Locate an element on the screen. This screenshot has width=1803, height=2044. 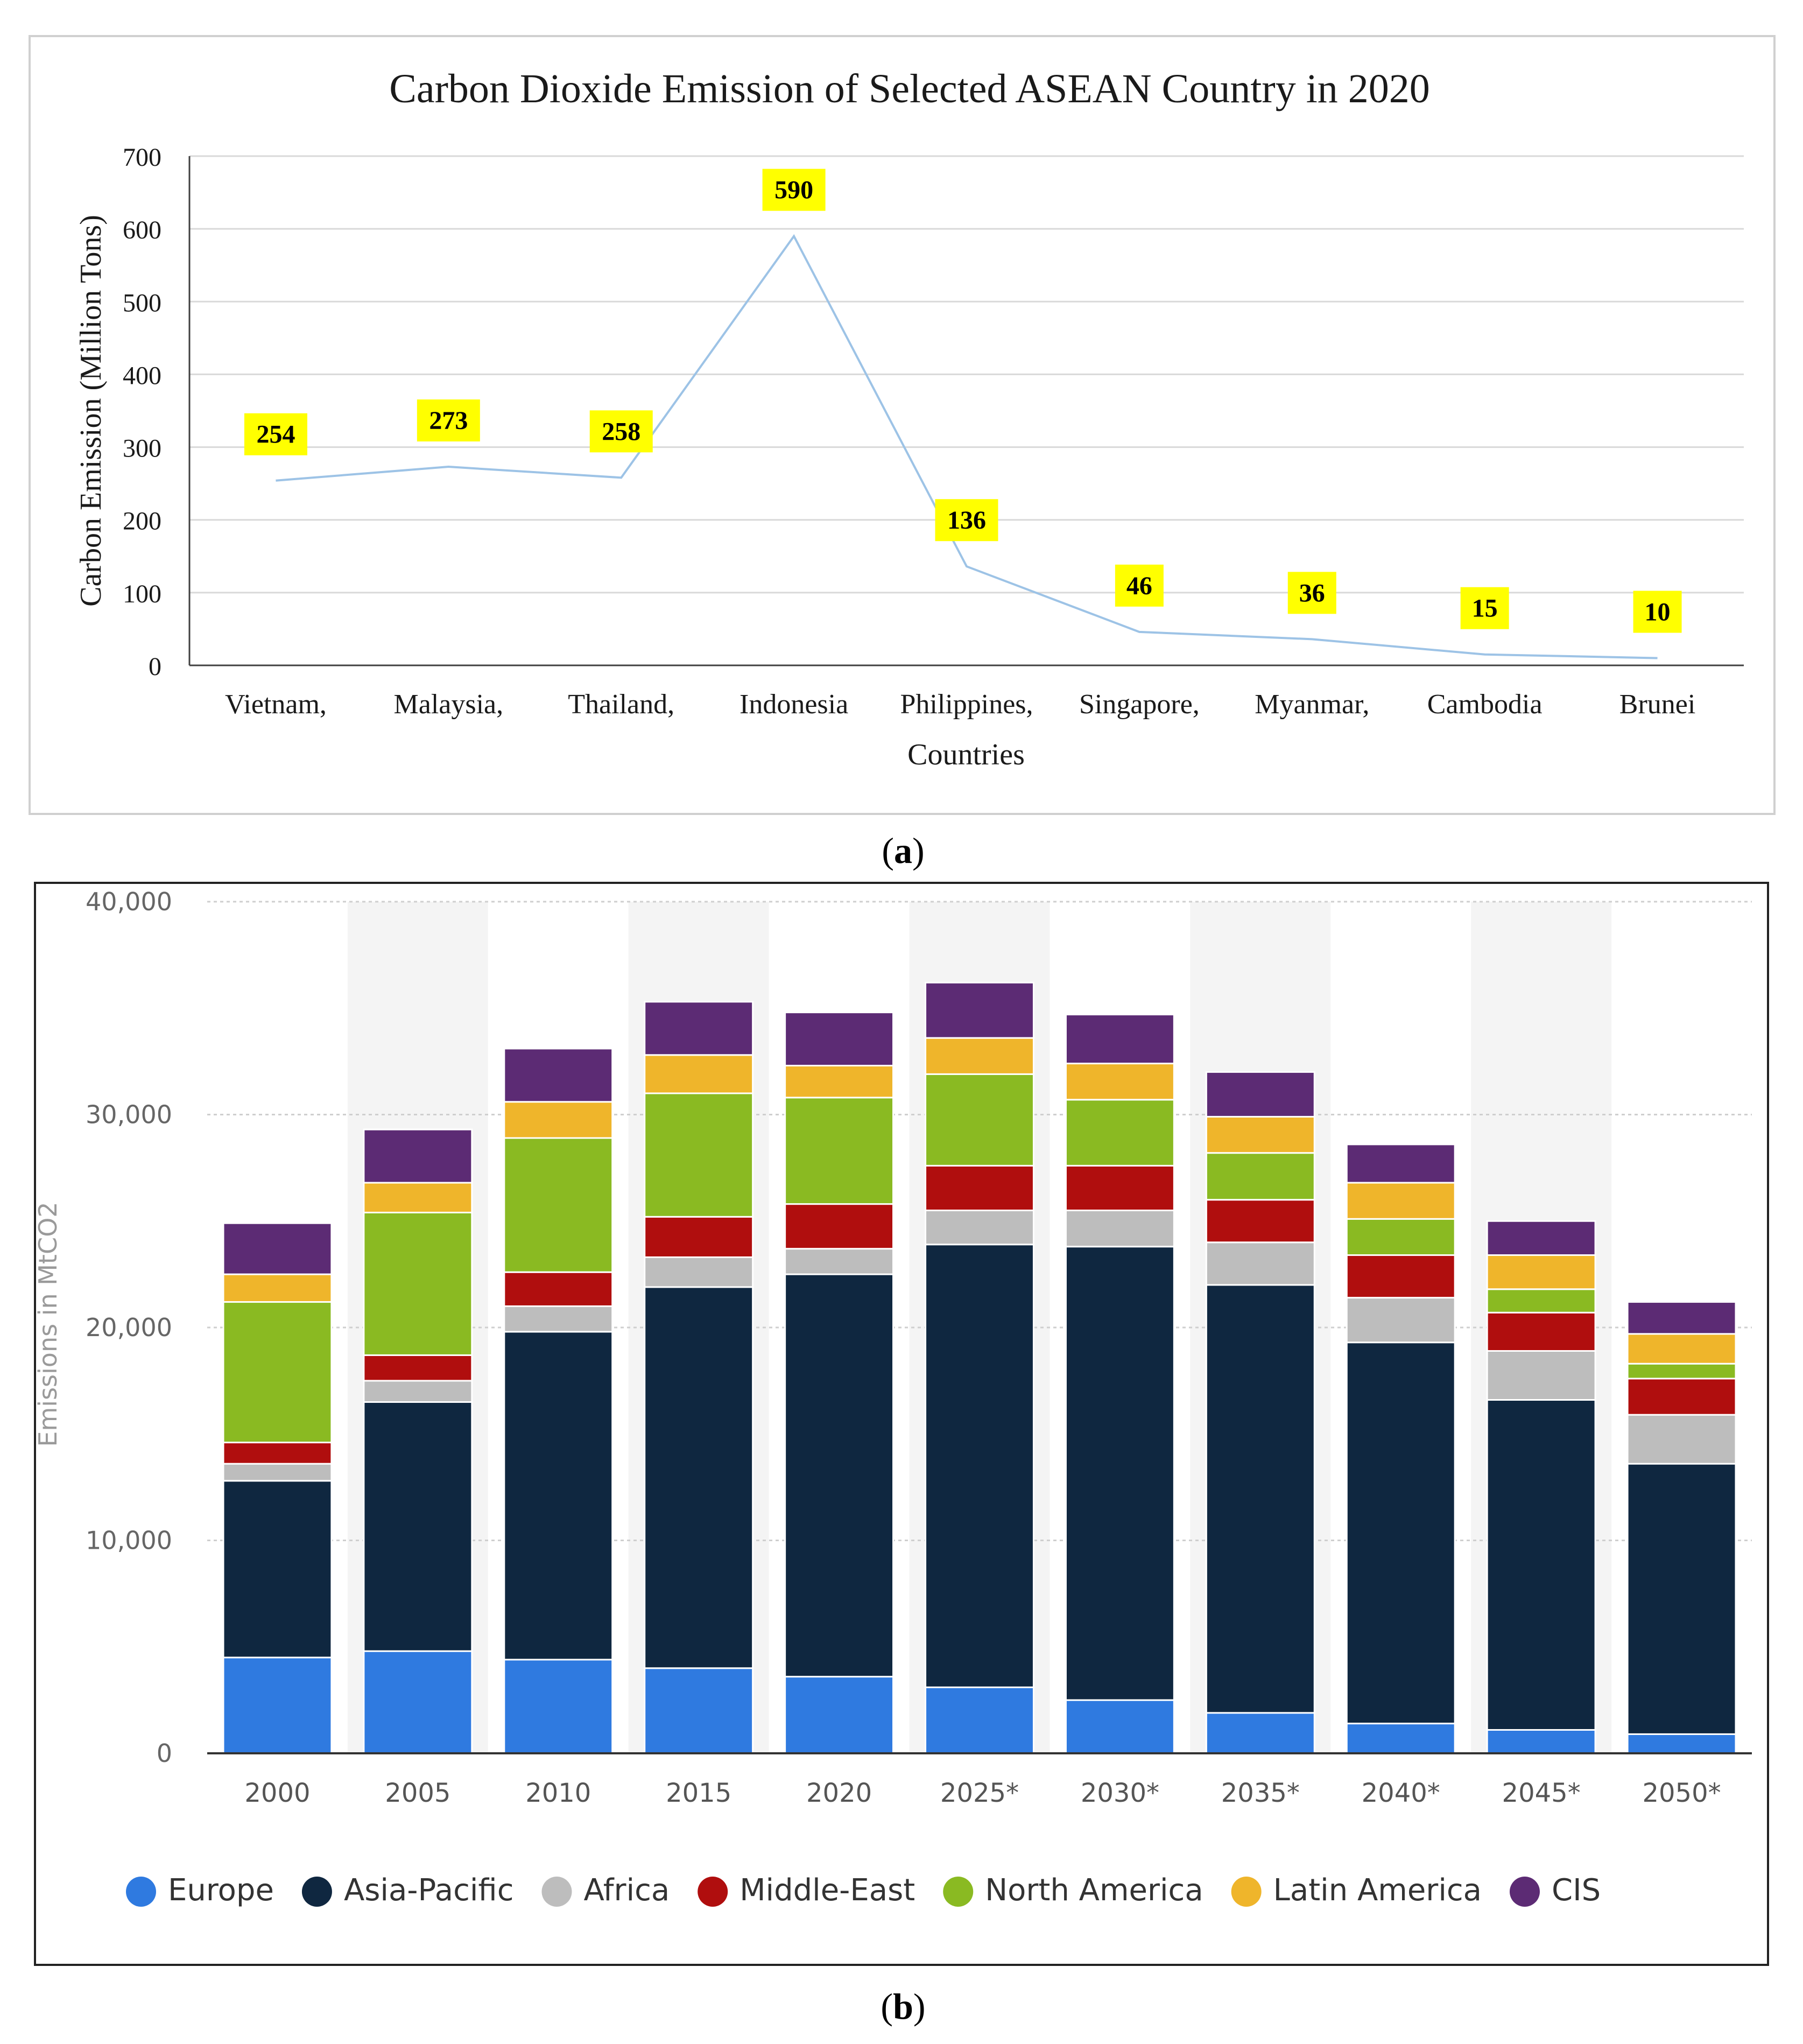
panel-b-x-tick-label: 2000 is located at coordinates (277, 1793).